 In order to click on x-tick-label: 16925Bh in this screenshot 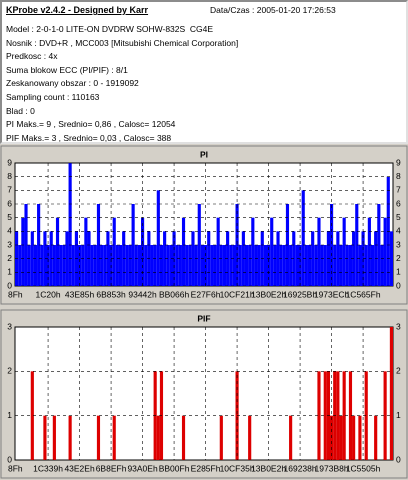, I will do `click(300, 294)`.